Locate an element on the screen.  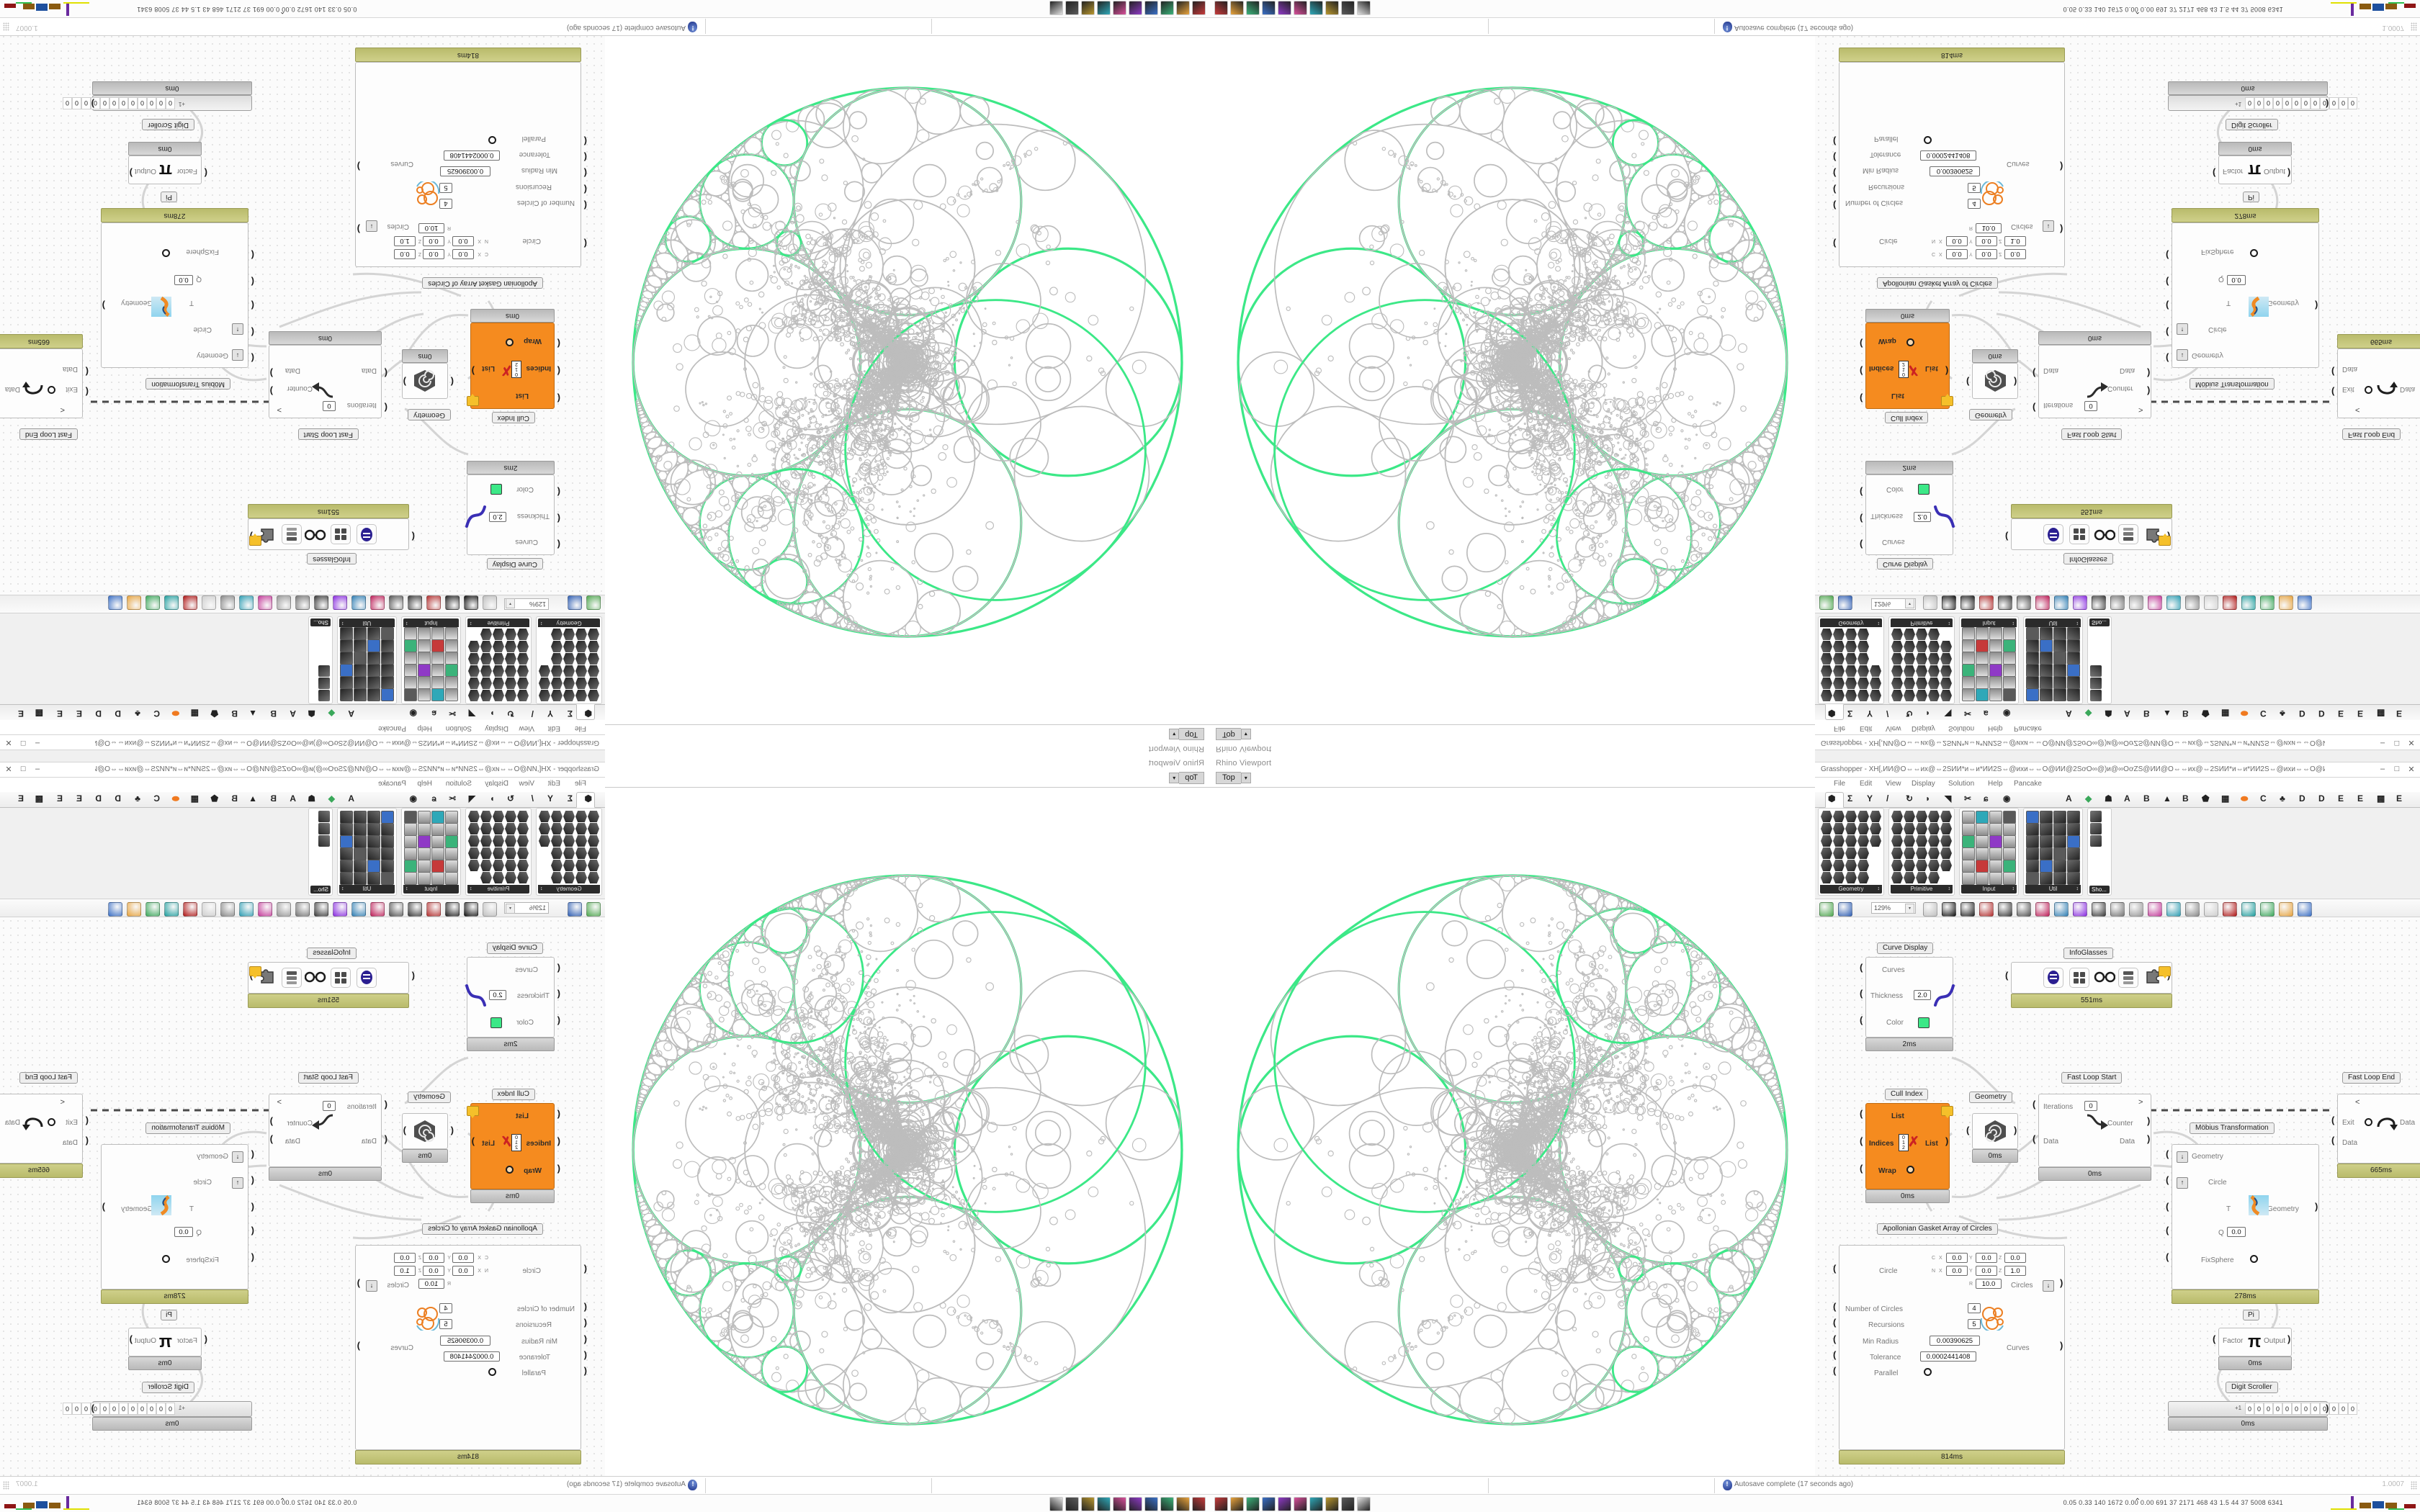
fixsphere-toggle is located at coordinates (166, 253).